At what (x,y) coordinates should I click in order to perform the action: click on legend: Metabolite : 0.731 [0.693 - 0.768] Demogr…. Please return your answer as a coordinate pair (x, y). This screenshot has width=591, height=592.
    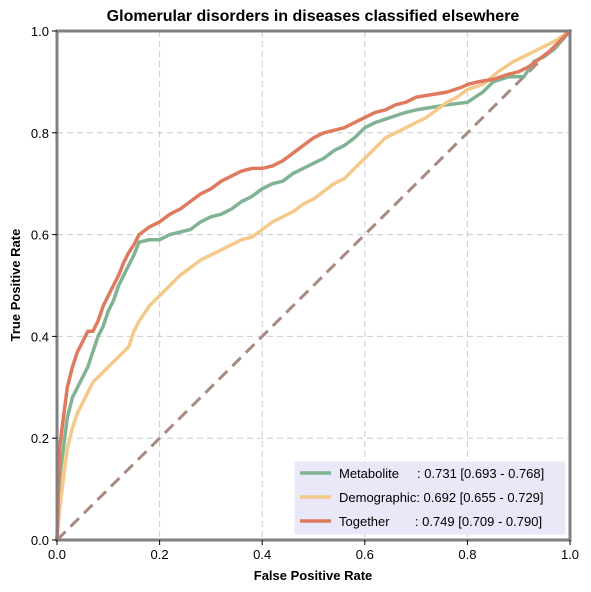
    Looking at the image, I should click on (430, 498).